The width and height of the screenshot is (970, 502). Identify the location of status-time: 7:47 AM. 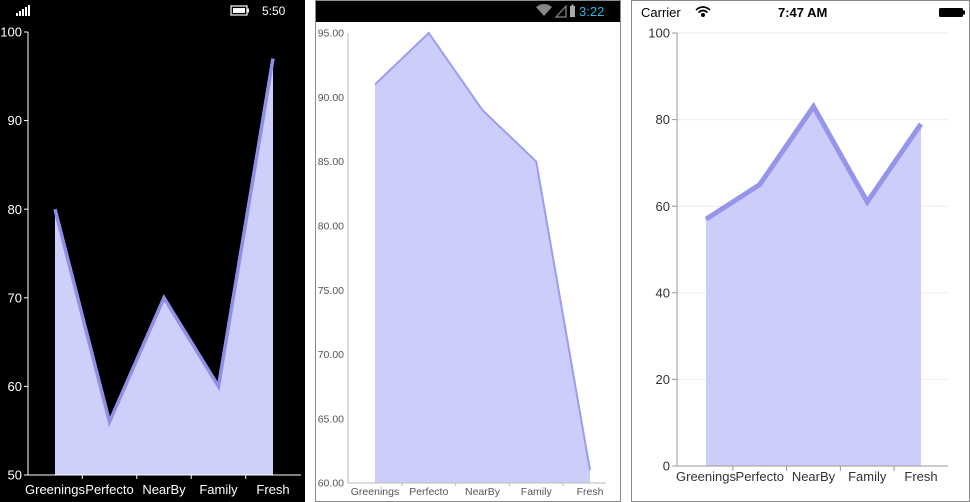
(803, 12).